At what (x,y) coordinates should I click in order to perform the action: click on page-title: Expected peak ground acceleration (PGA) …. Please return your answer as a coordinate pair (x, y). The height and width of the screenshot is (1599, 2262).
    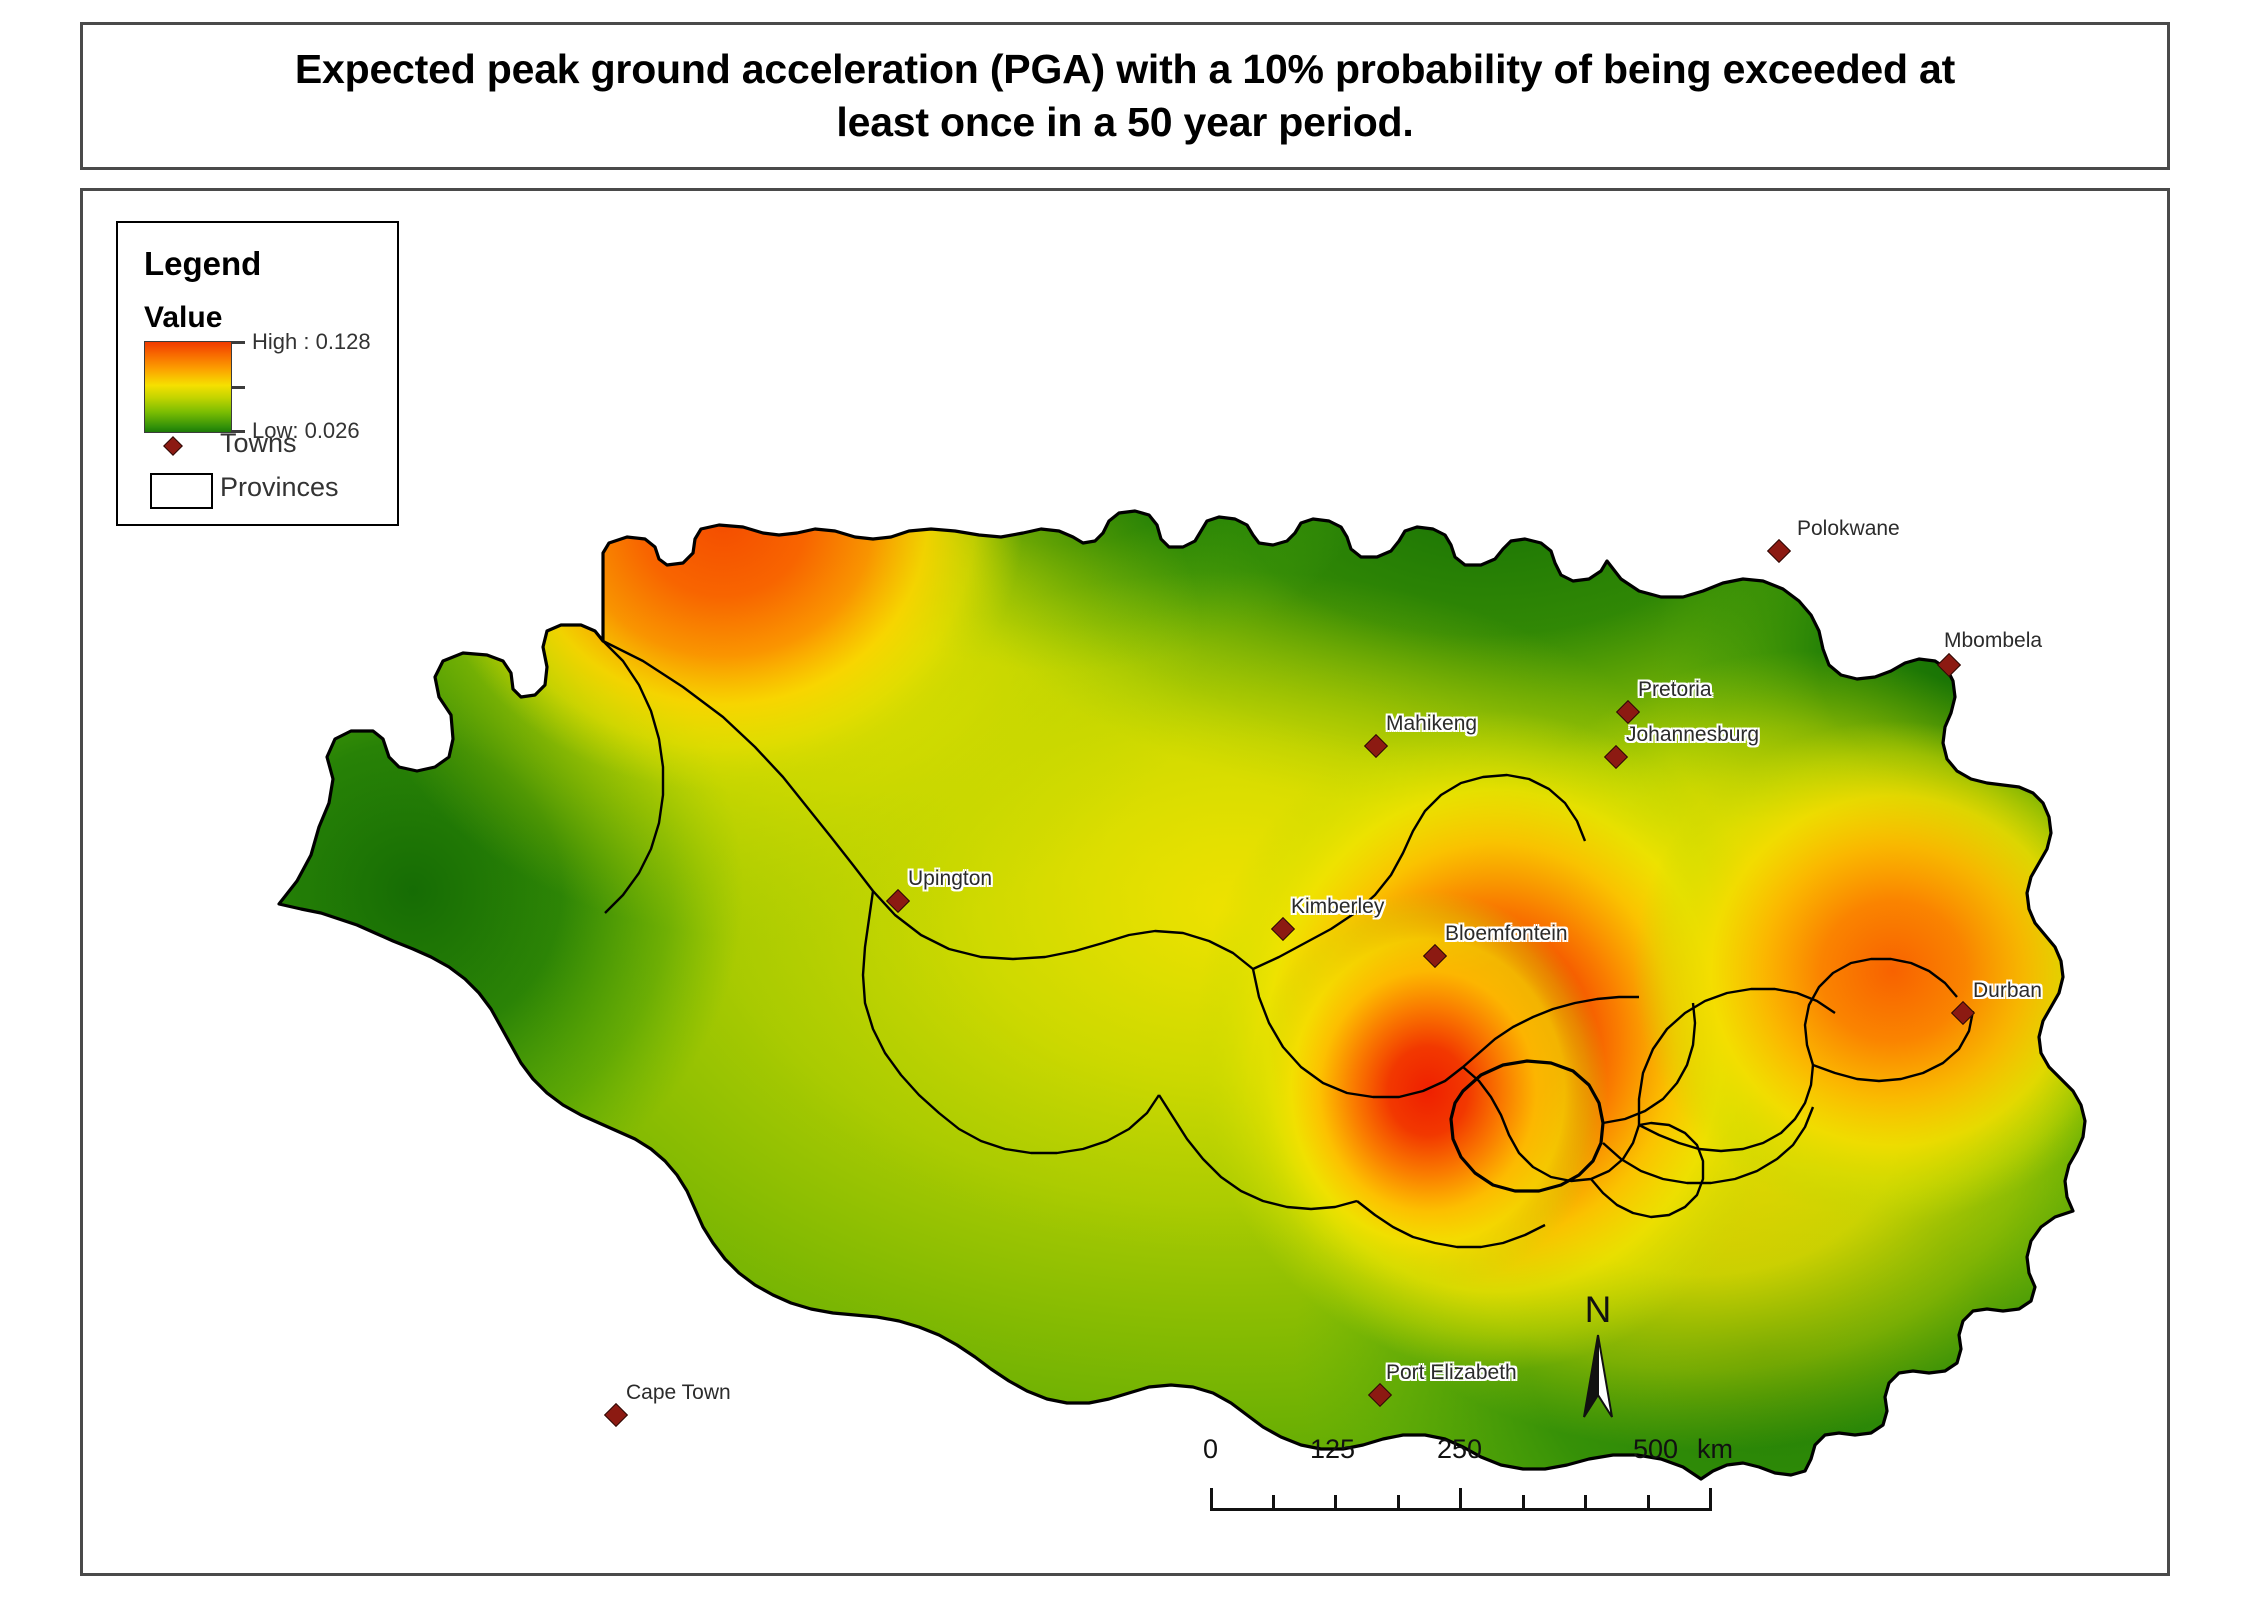
    Looking at the image, I should click on (1125, 95).